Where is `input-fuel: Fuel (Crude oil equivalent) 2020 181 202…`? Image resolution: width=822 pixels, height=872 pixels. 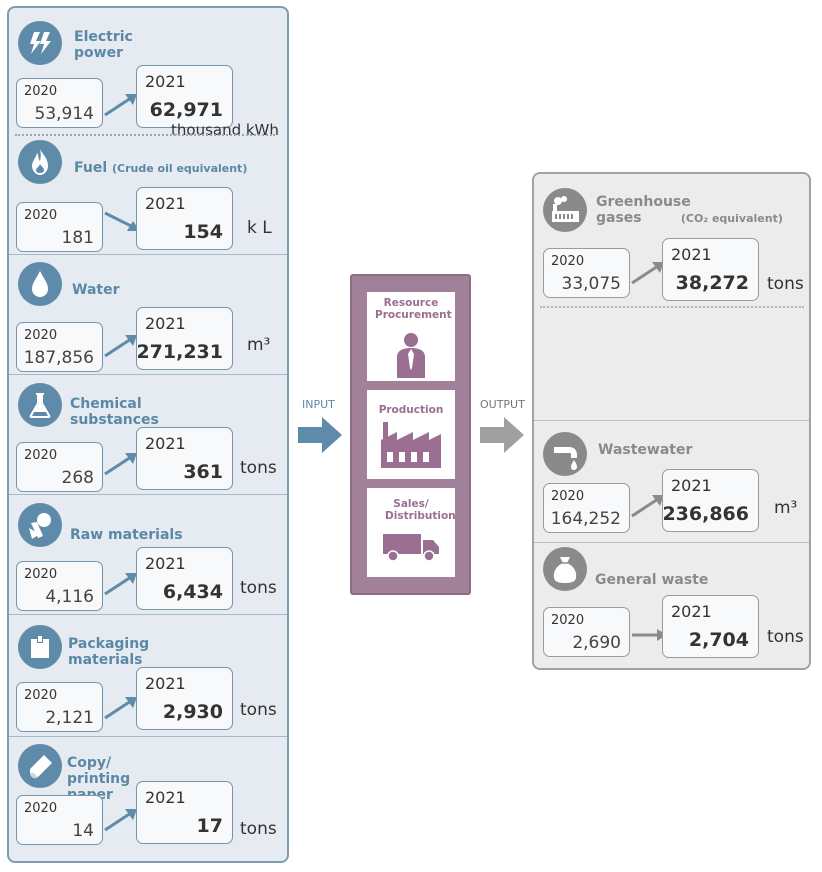
input-fuel: Fuel (Crude oil equivalent) 2020 181 202… is located at coordinates (148, 195).